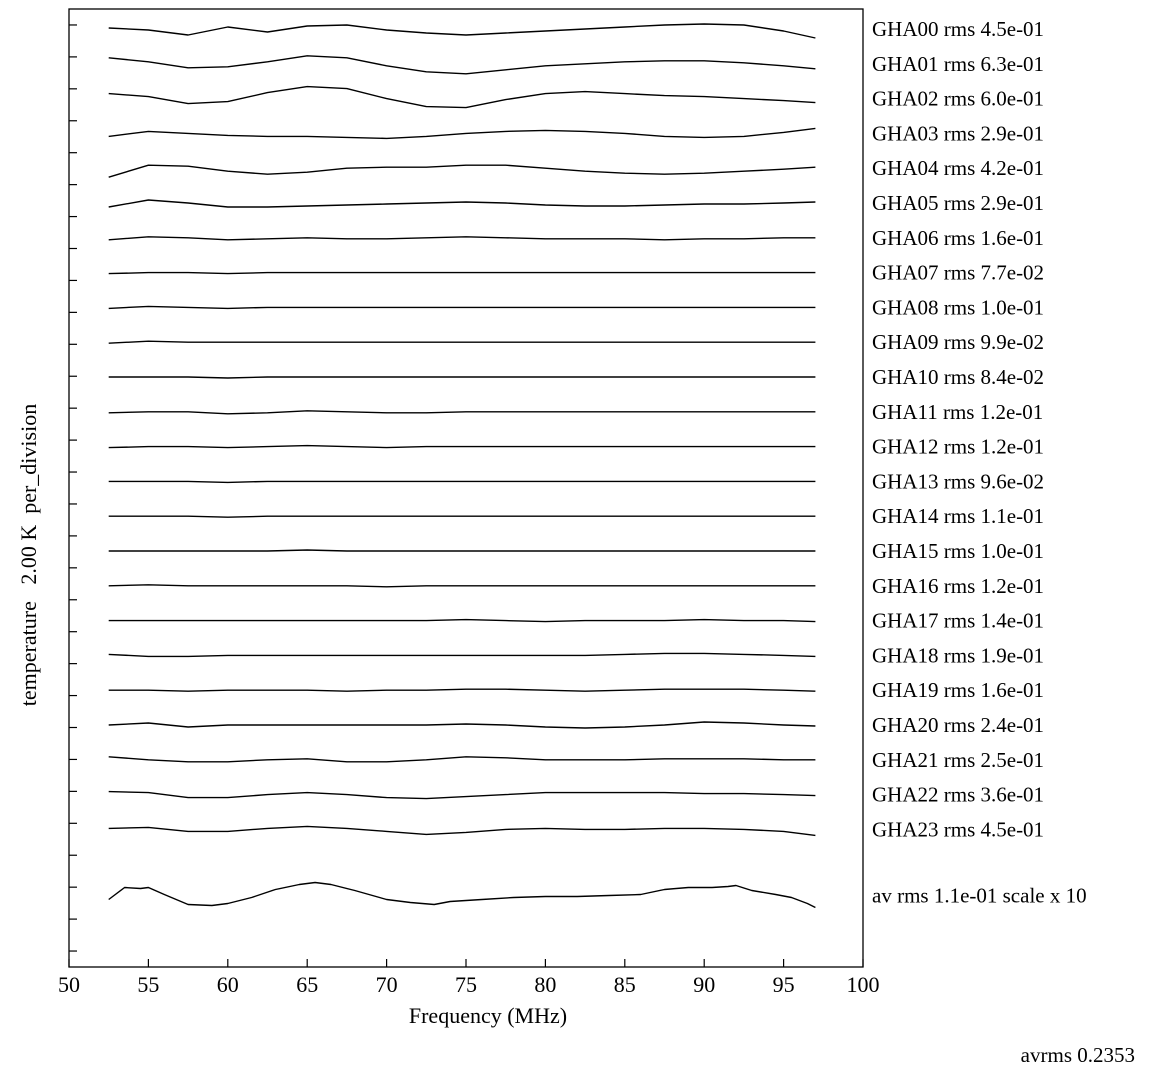 Image resolution: width=1168 pixels, height=1069 pixels. I want to click on series-line-gha13, so click(462, 482).